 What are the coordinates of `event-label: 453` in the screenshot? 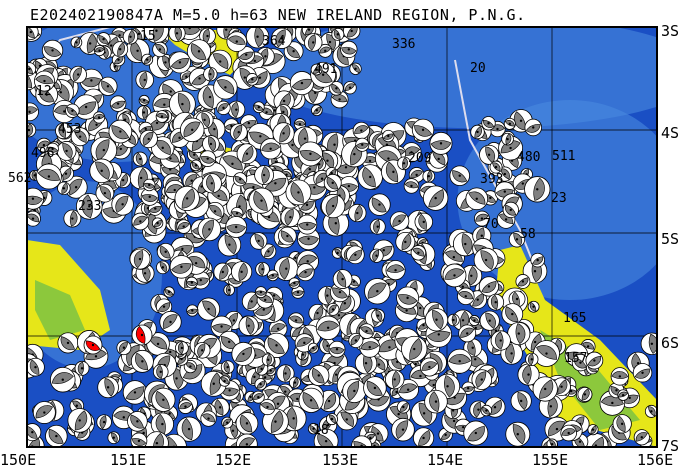 It's located at (69, 129).